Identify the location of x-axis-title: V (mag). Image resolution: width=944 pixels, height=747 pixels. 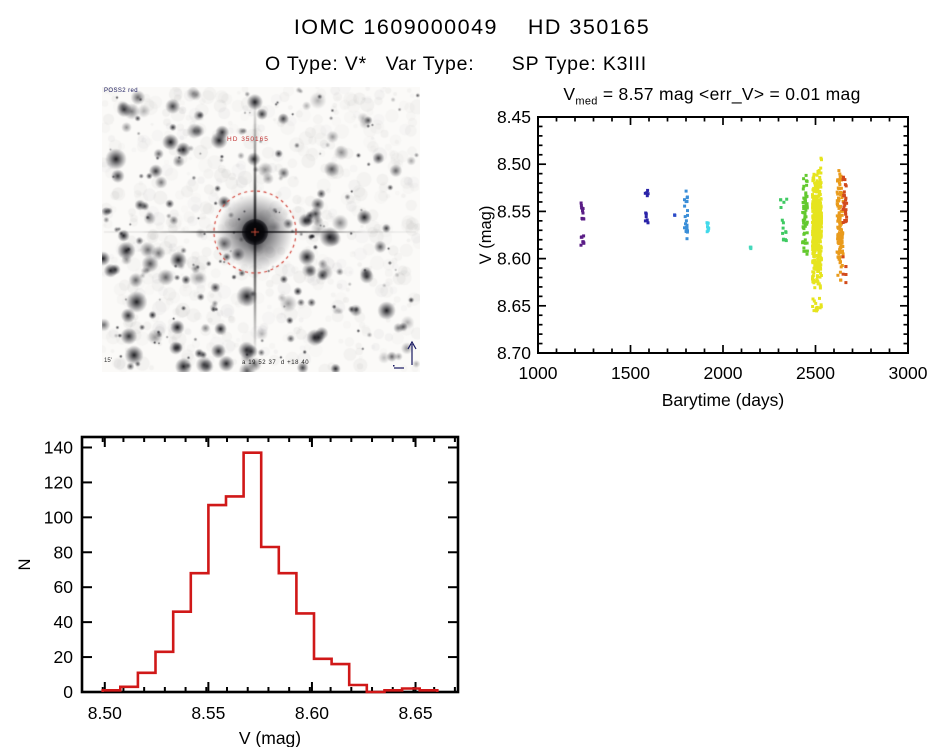
(270, 737).